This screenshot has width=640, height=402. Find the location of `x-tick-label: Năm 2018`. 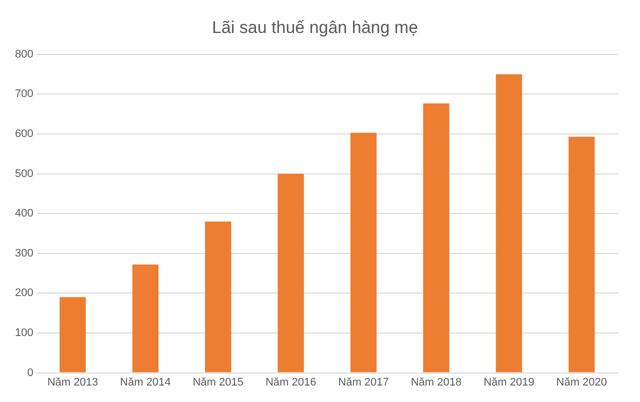

x-tick-label: Năm 2018 is located at coordinates (436, 382).